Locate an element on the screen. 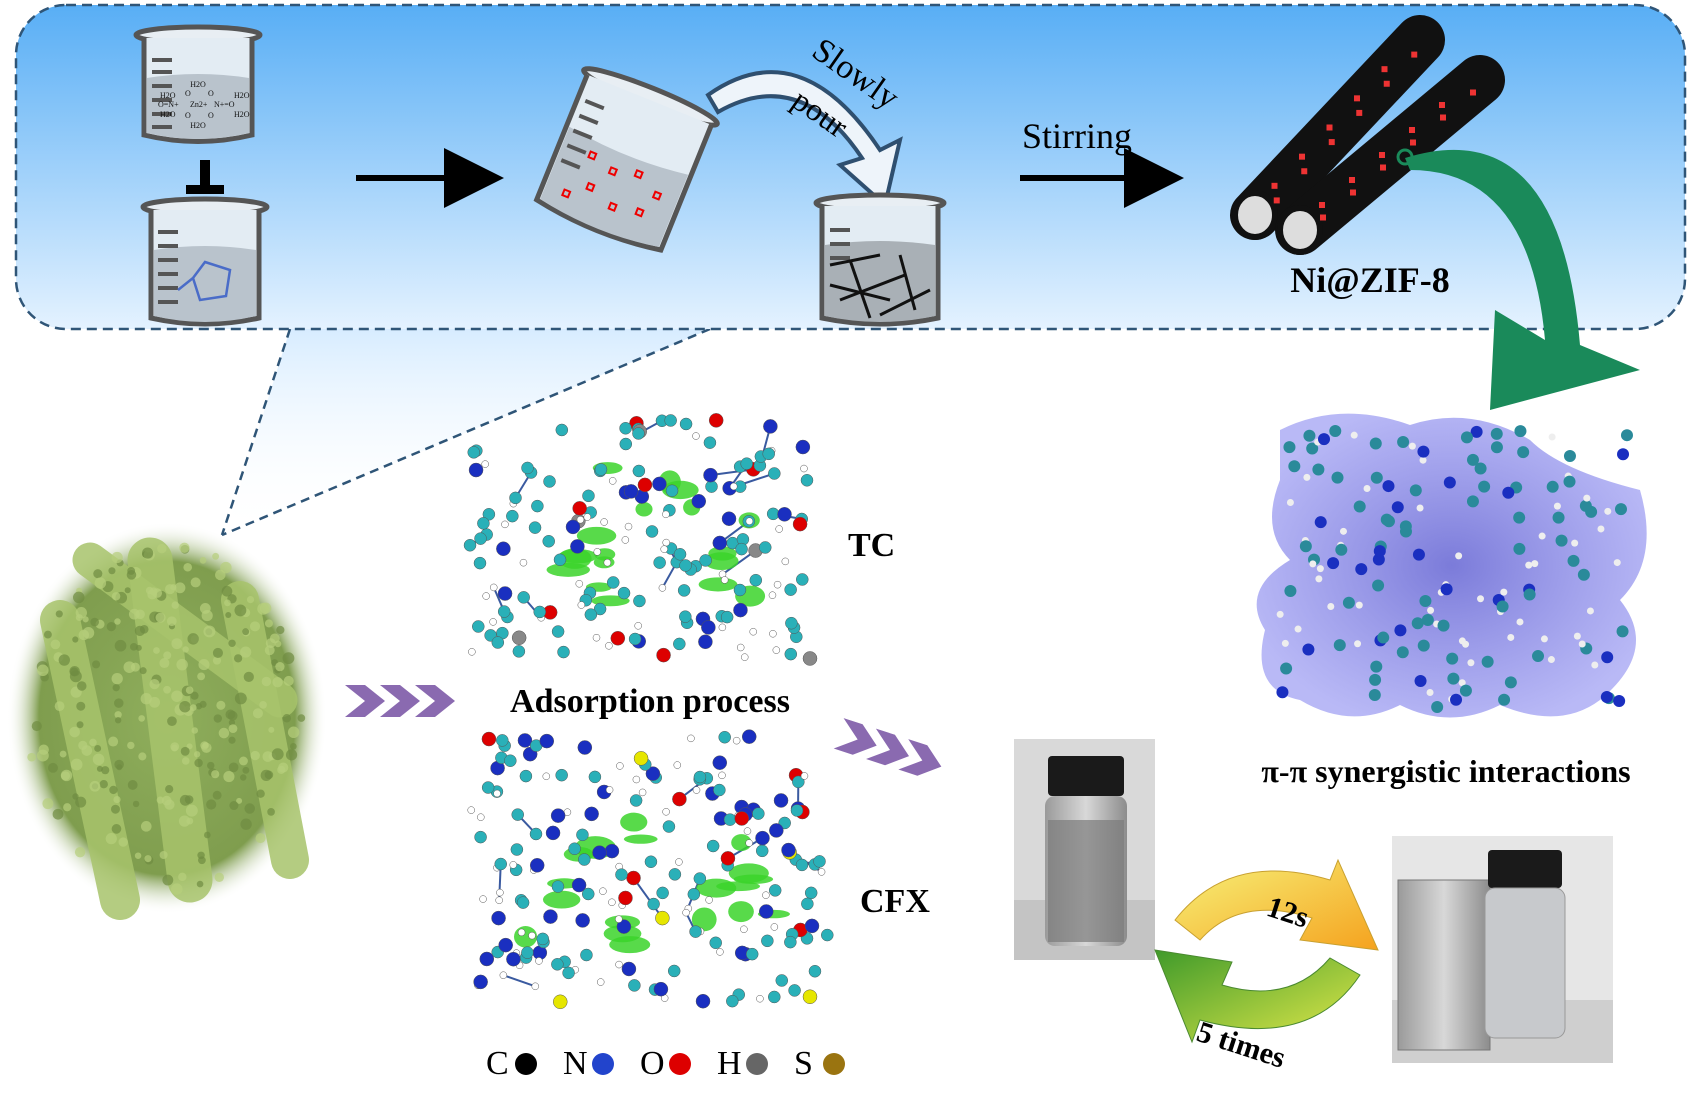 This screenshot has height=1112, width=1692. mixing-beaker is located at coordinates (880, 259).